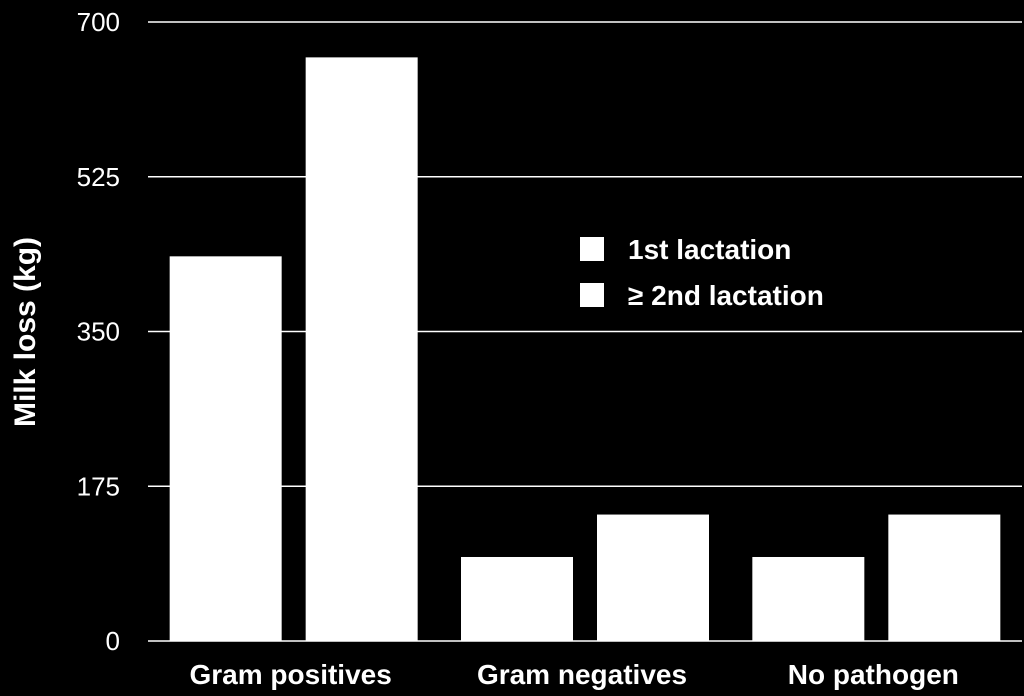  I want to click on y-tick-label: 700, so click(98, 22).